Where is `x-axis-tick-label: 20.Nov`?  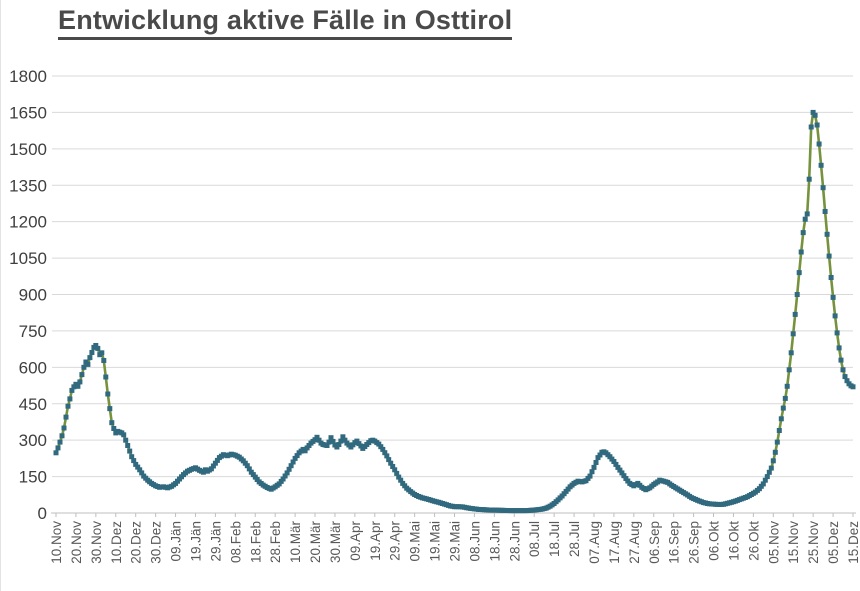
x-axis-tick-label: 20.Nov is located at coordinates (76, 542).